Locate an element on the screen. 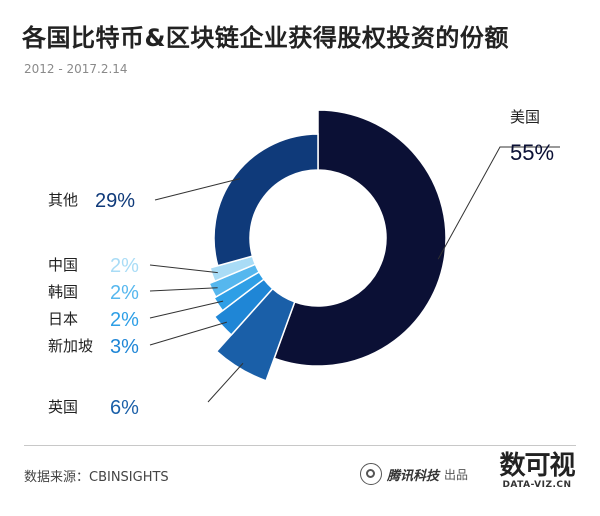  slice-label-0: 美国 is located at coordinates (525, 117).